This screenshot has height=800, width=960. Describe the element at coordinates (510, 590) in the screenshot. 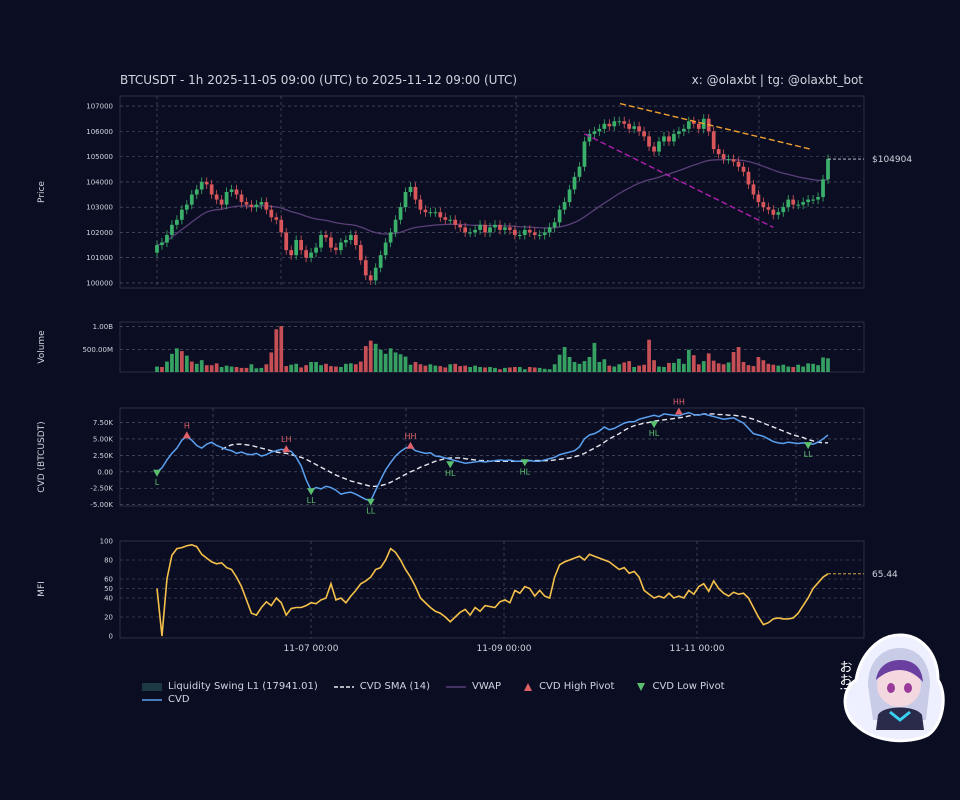

I see `mfi-series` at that location.